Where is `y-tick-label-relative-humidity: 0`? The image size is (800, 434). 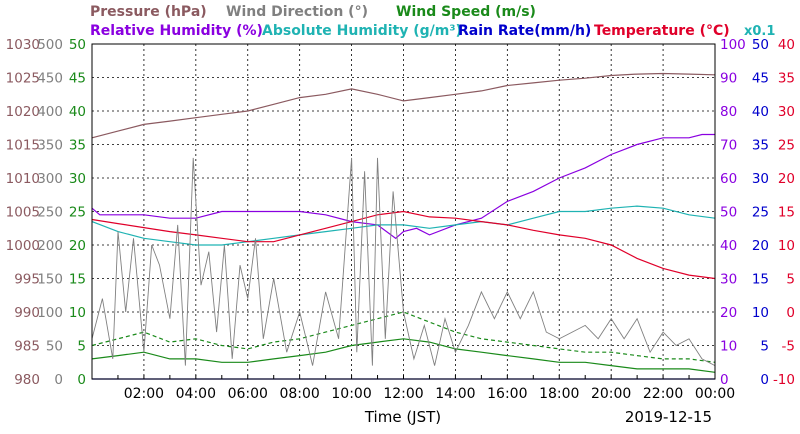
y-tick-label-relative-humidity: 0 is located at coordinates (724, 380).